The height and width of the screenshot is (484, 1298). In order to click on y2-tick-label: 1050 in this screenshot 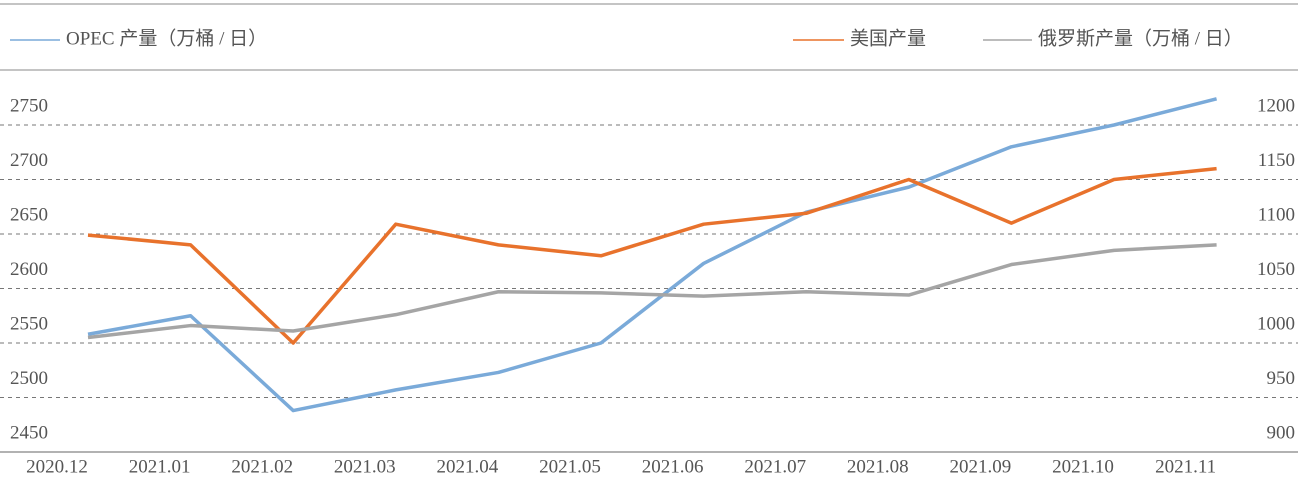, I will do `click(1276, 269)`.